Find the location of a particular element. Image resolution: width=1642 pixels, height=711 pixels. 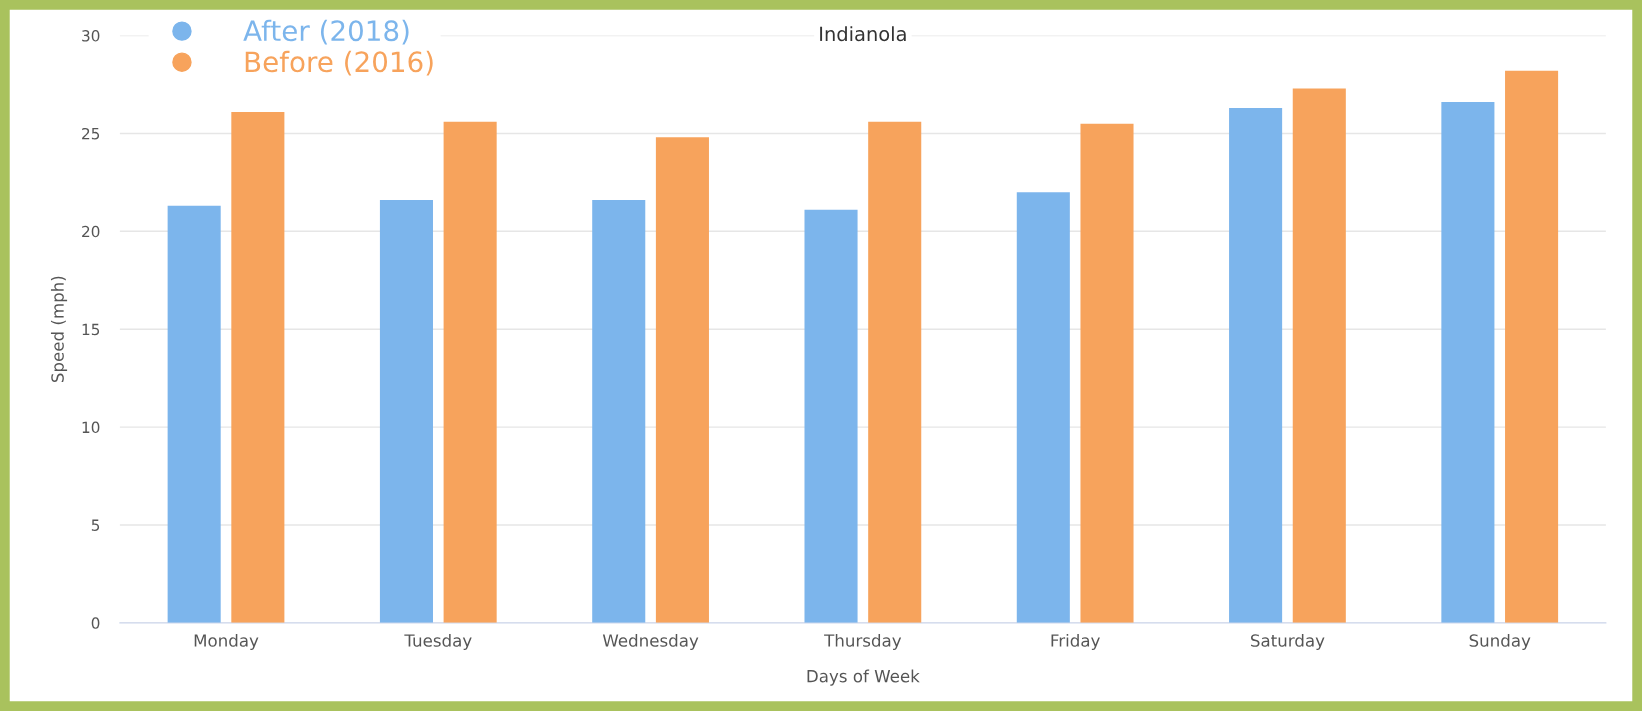

legend-label: After (2018) is located at coordinates (326, 32).